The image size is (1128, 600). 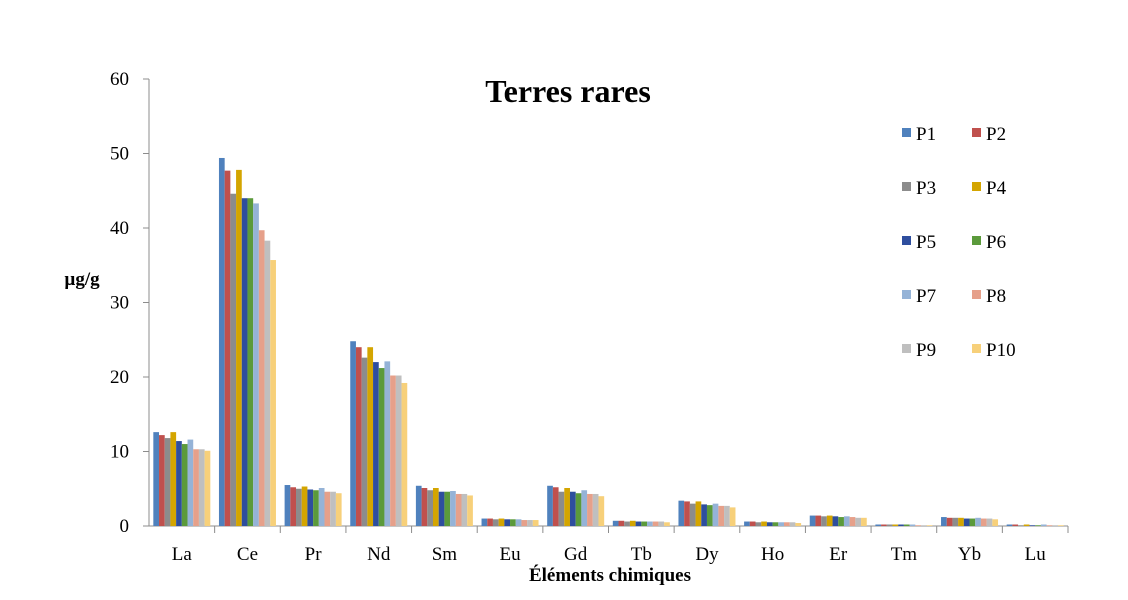 What do you see at coordinates (621, 523) in the screenshot?
I see `bar-Tb-P2` at bounding box center [621, 523].